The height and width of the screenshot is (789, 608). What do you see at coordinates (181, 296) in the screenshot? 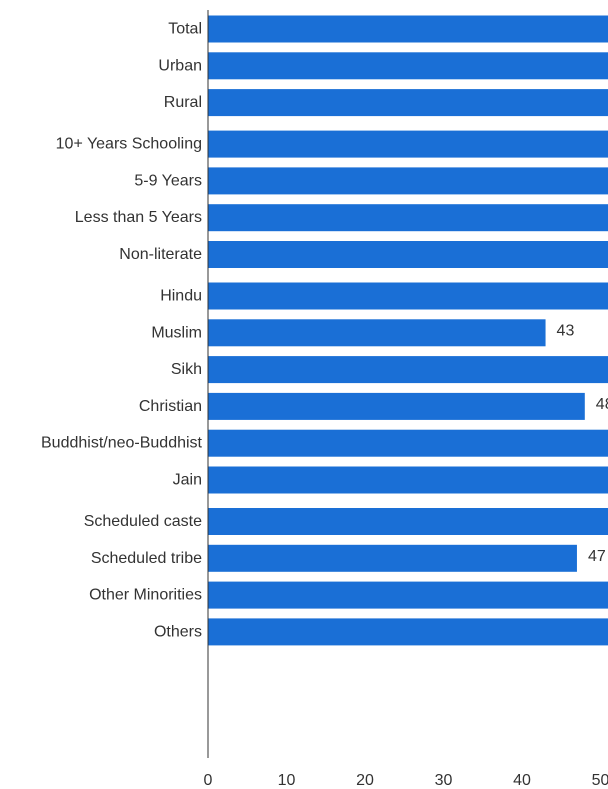
I see `category-label: Hindu` at bounding box center [181, 296].